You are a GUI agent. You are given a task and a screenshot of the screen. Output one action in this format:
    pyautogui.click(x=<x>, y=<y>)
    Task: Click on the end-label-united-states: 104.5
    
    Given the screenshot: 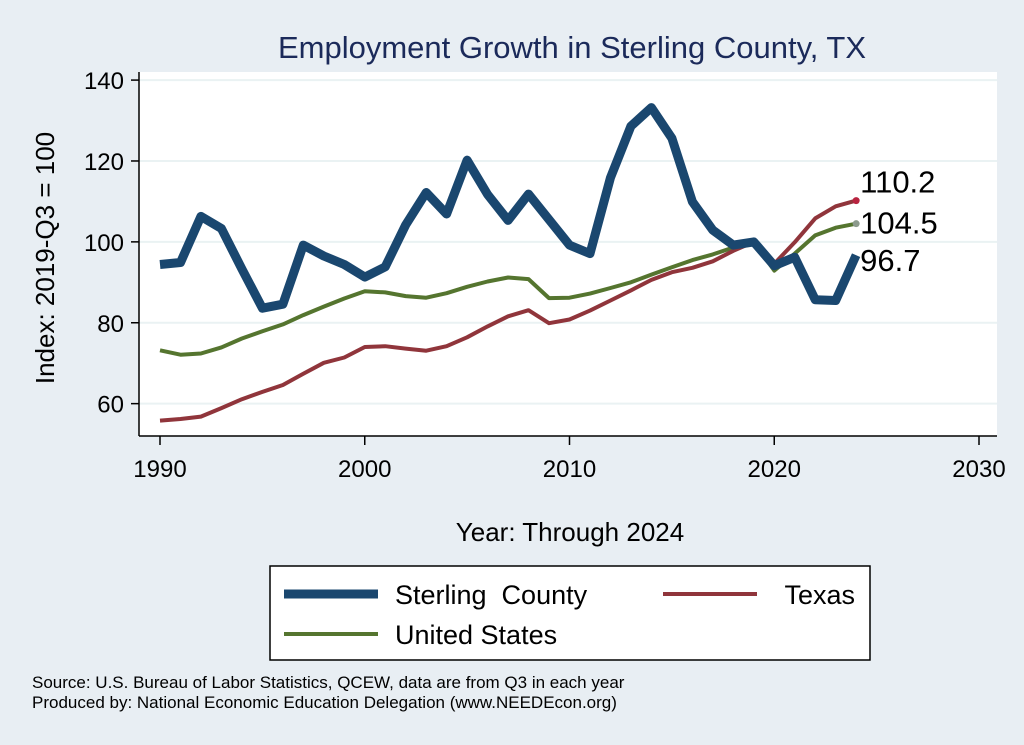 What is the action you would take?
    pyautogui.click(x=899, y=223)
    